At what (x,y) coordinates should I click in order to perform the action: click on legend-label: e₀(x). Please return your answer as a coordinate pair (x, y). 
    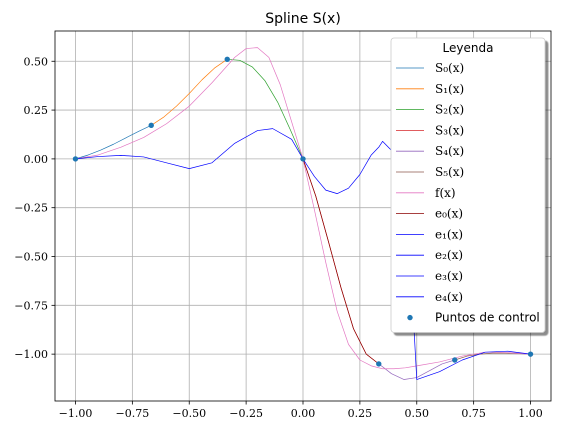
    Looking at the image, I should click on (449, 214).